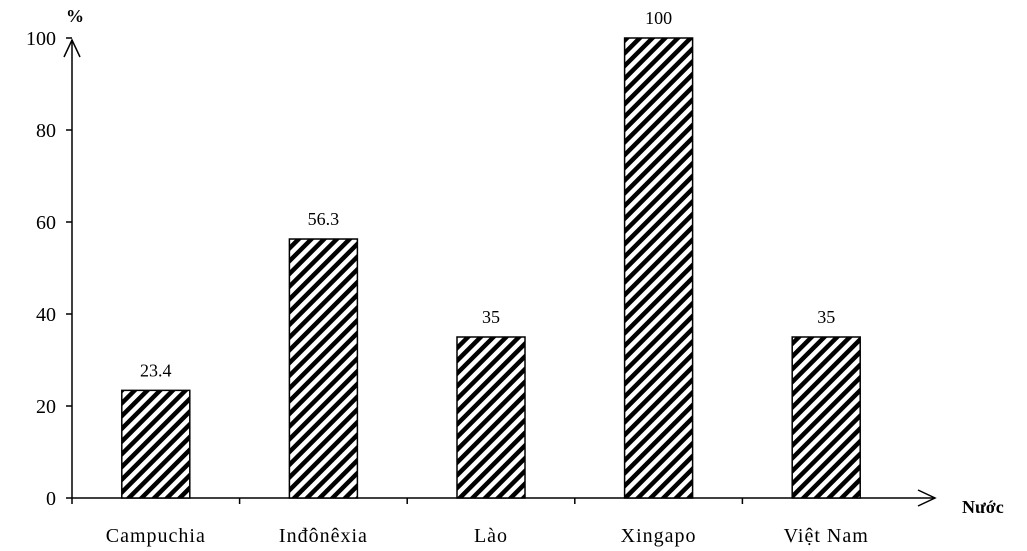  What do you see at coordinates (156, 536) in the screenshot?
I see `x-tick-label: Campuchia` at bounding box center [156, 536].